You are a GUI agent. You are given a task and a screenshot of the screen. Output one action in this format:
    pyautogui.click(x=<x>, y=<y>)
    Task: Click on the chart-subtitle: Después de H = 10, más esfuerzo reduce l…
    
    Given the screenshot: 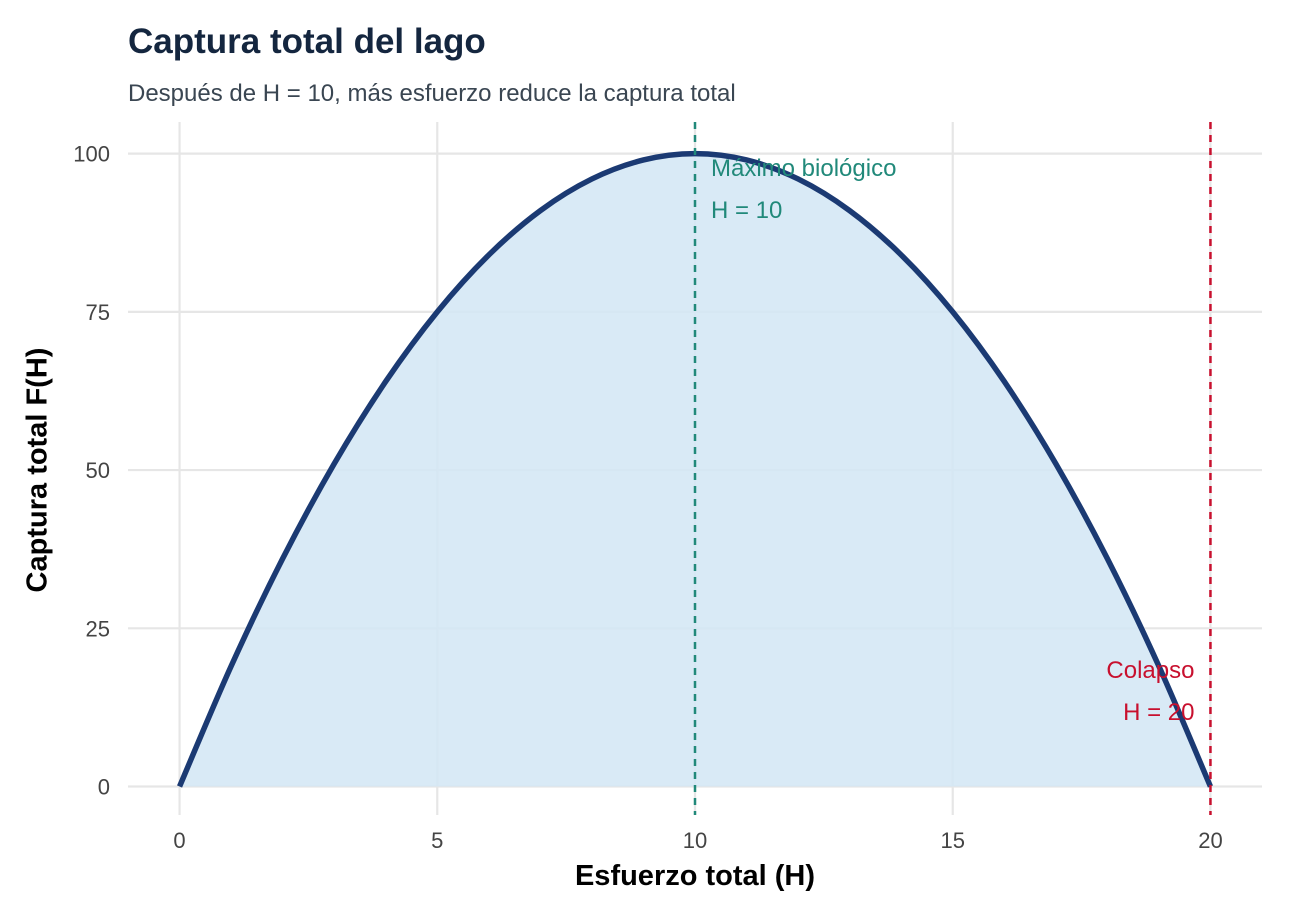 What is the action you would take?
    pyautogui.click(x=432, y=93)
    